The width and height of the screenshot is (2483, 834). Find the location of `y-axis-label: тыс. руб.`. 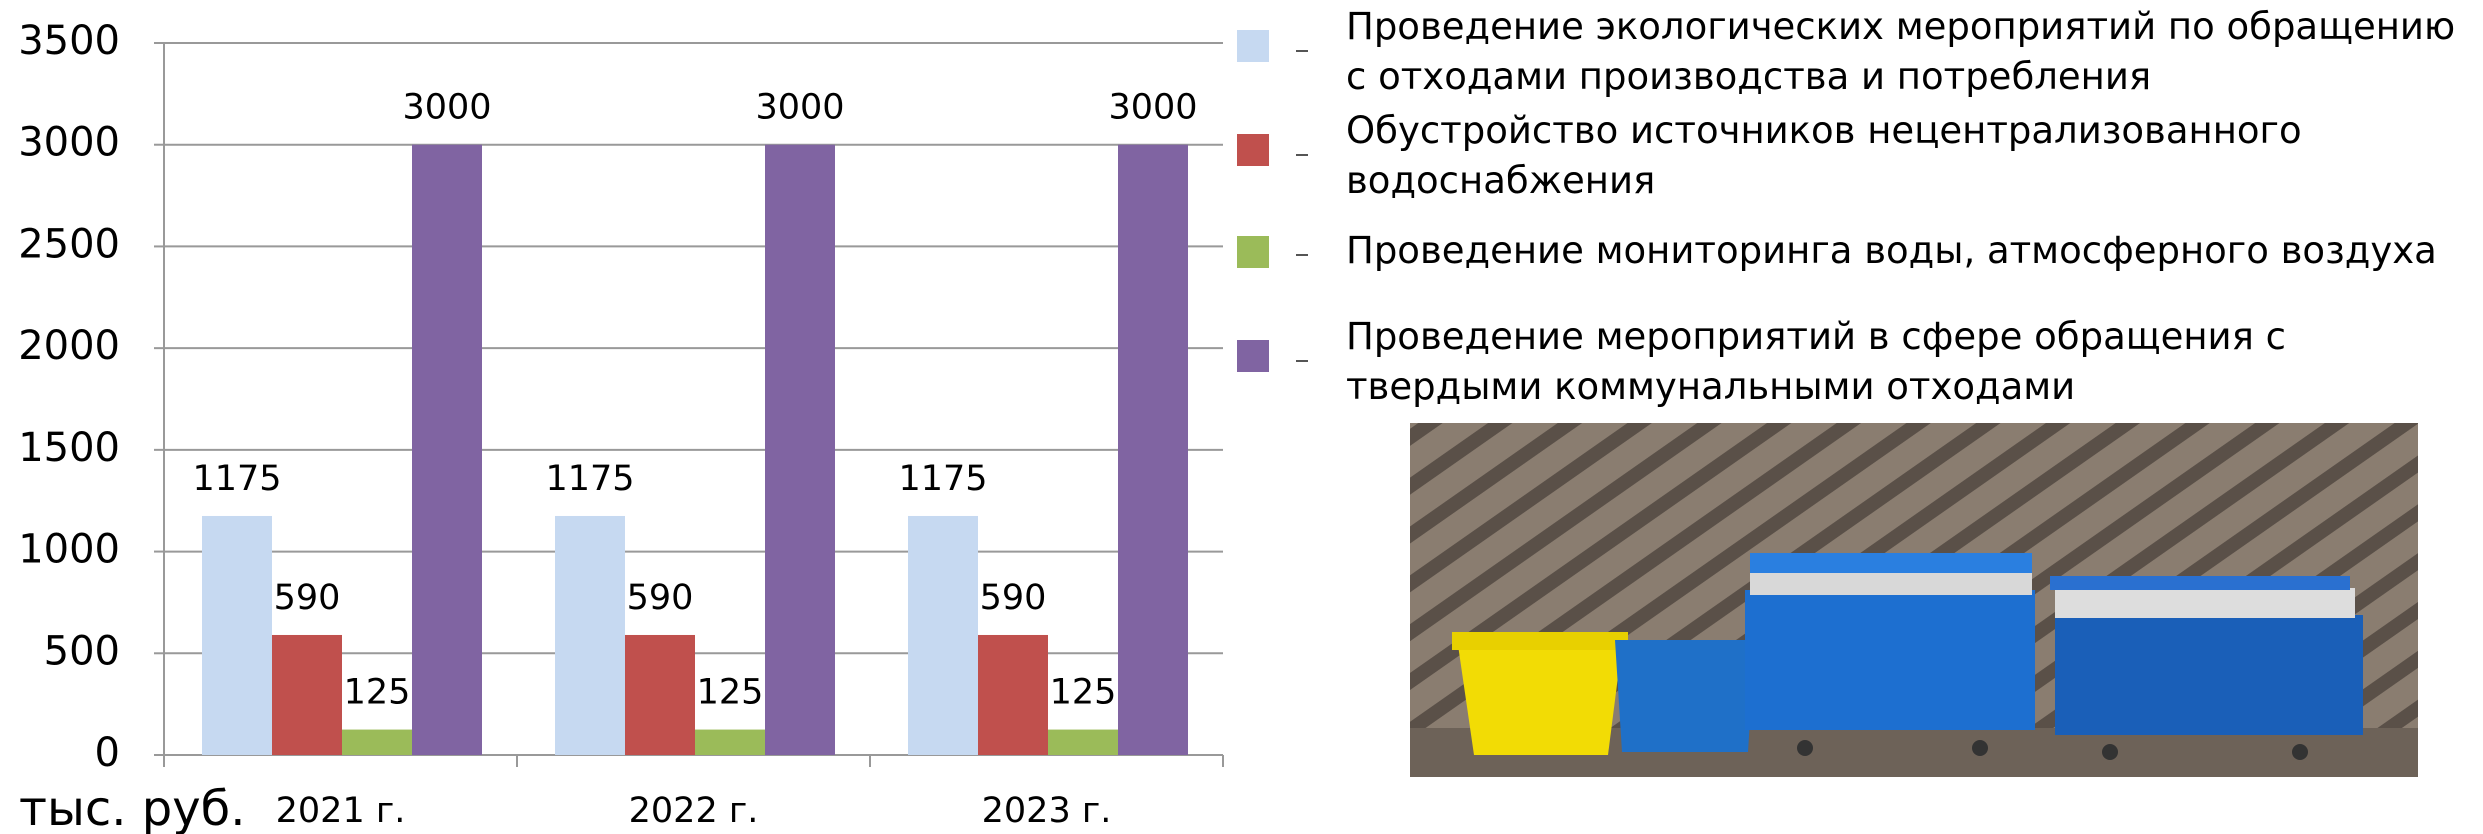

y-axis-label: тыс. руб. is located at coordinates (132, 807).